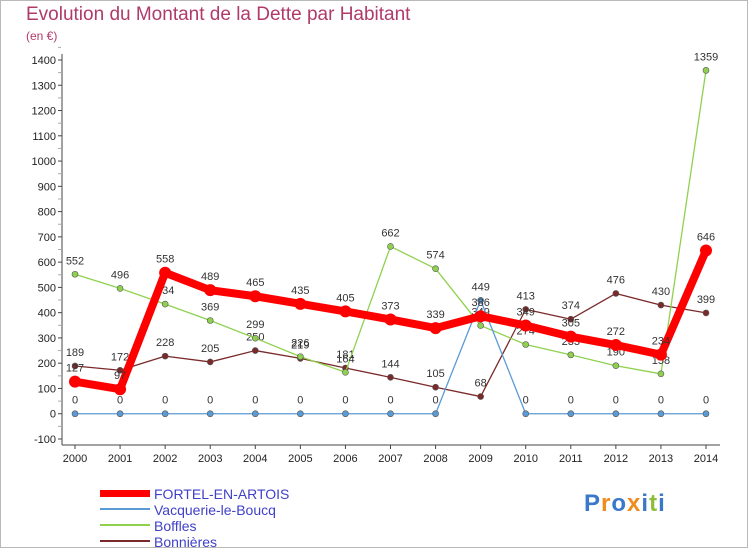 The height and width of the screenshot is (550, 750). What do you see at coordinates (45, 440) in the screenshot?
I see `y-tick-label: -100` at bounding box center [45, 440].